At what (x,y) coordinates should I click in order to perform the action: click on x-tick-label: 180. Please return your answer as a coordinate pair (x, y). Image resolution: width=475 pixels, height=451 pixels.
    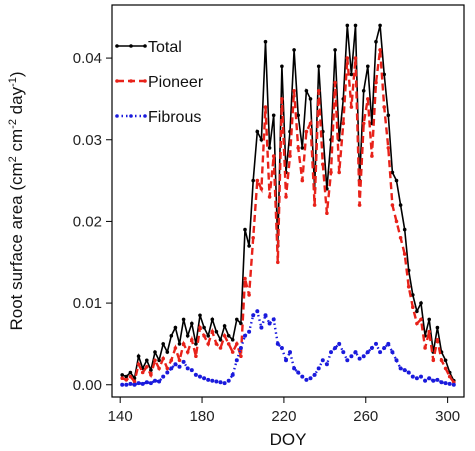
    Looking at the image, I should click on (202, 416).